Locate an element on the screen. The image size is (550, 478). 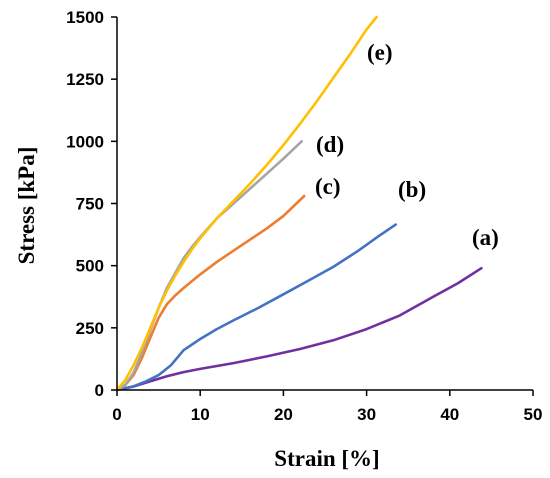
y-tick-label: 0 is located at coordinates (99, 390).